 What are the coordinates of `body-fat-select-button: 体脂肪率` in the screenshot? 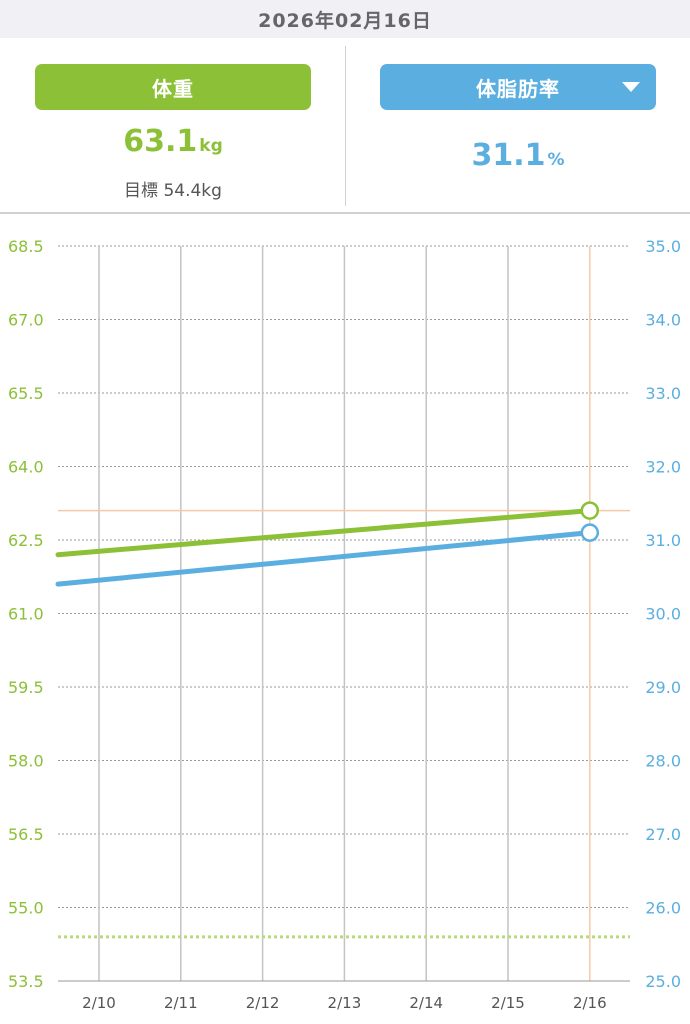 It's located at (518, 87).